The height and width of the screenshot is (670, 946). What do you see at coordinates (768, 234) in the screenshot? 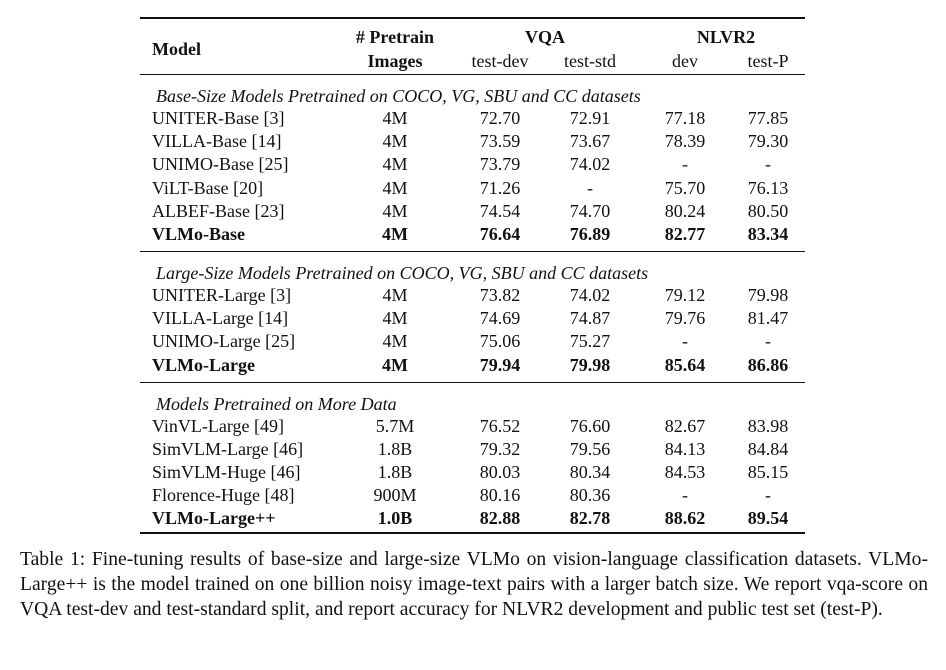
I see `cell: 83.34` at bounding box center [768, 234].